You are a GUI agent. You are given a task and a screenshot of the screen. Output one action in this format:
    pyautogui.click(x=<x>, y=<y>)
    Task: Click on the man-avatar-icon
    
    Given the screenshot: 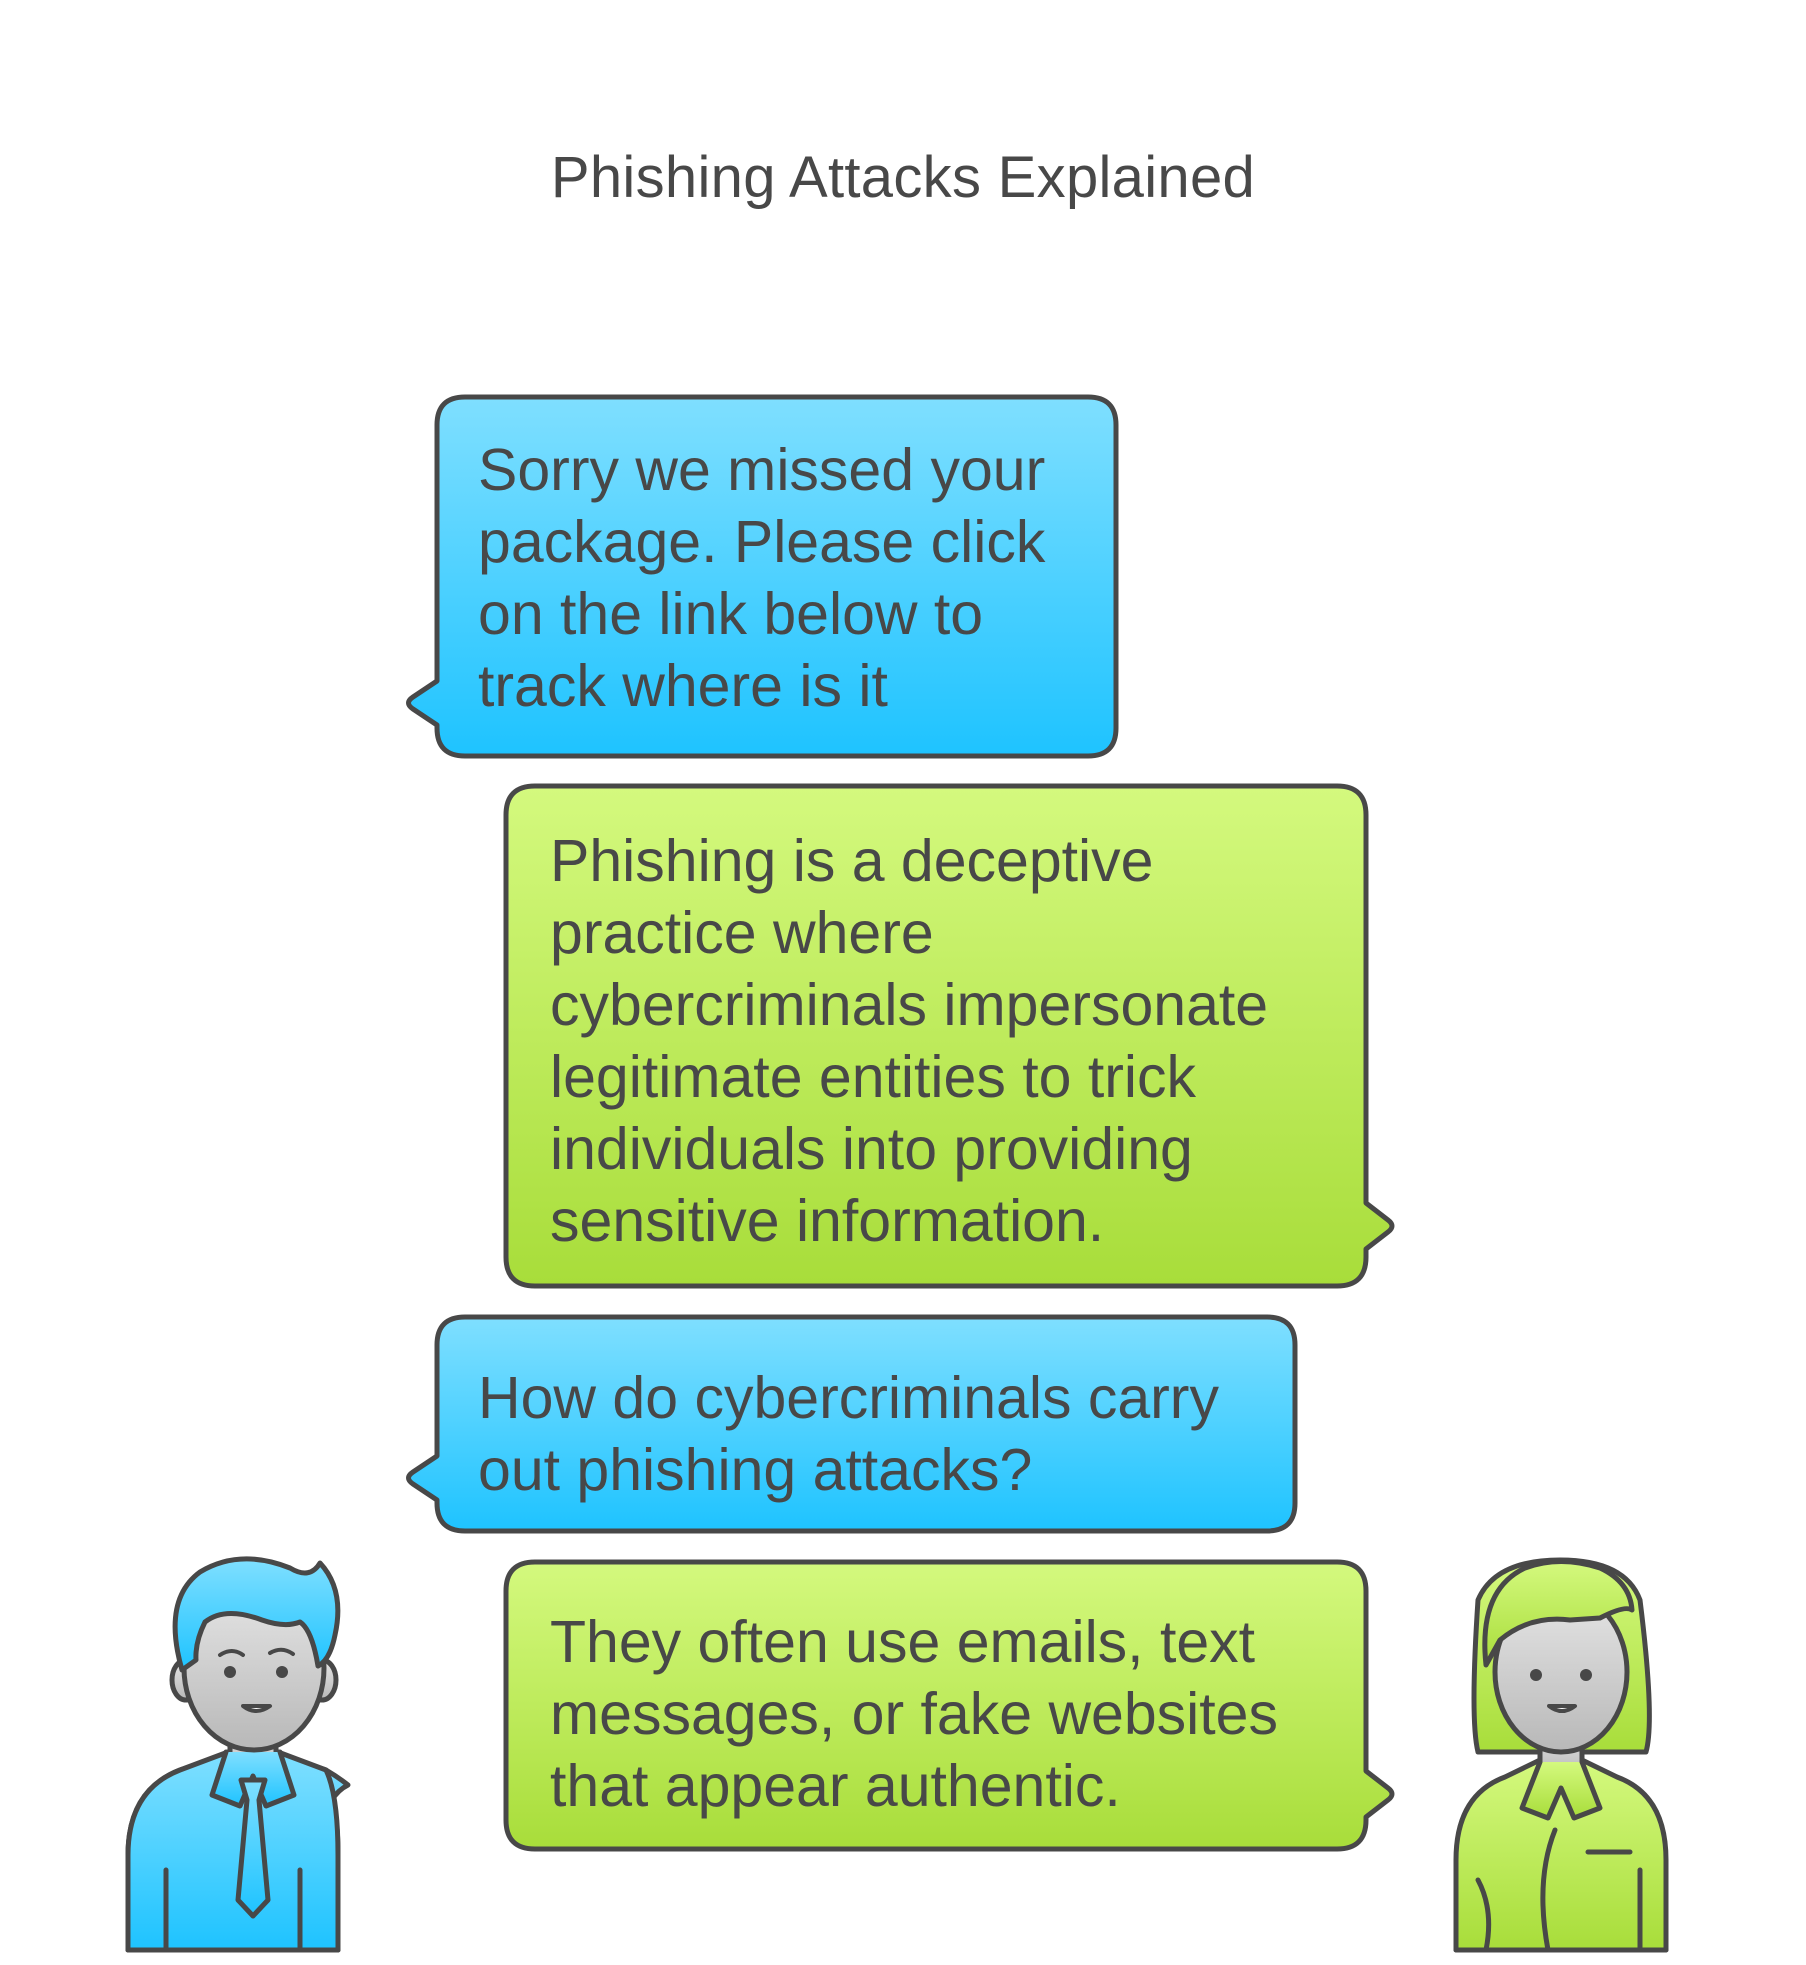 What is the action you would take?
    pyautogui.click(x=238, y=1754)
    